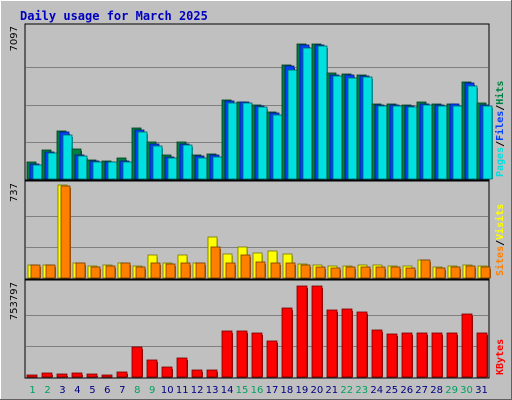 This screenshot has width=512, height=400. I want to click on day-label-22: 22, so click(346, 390).